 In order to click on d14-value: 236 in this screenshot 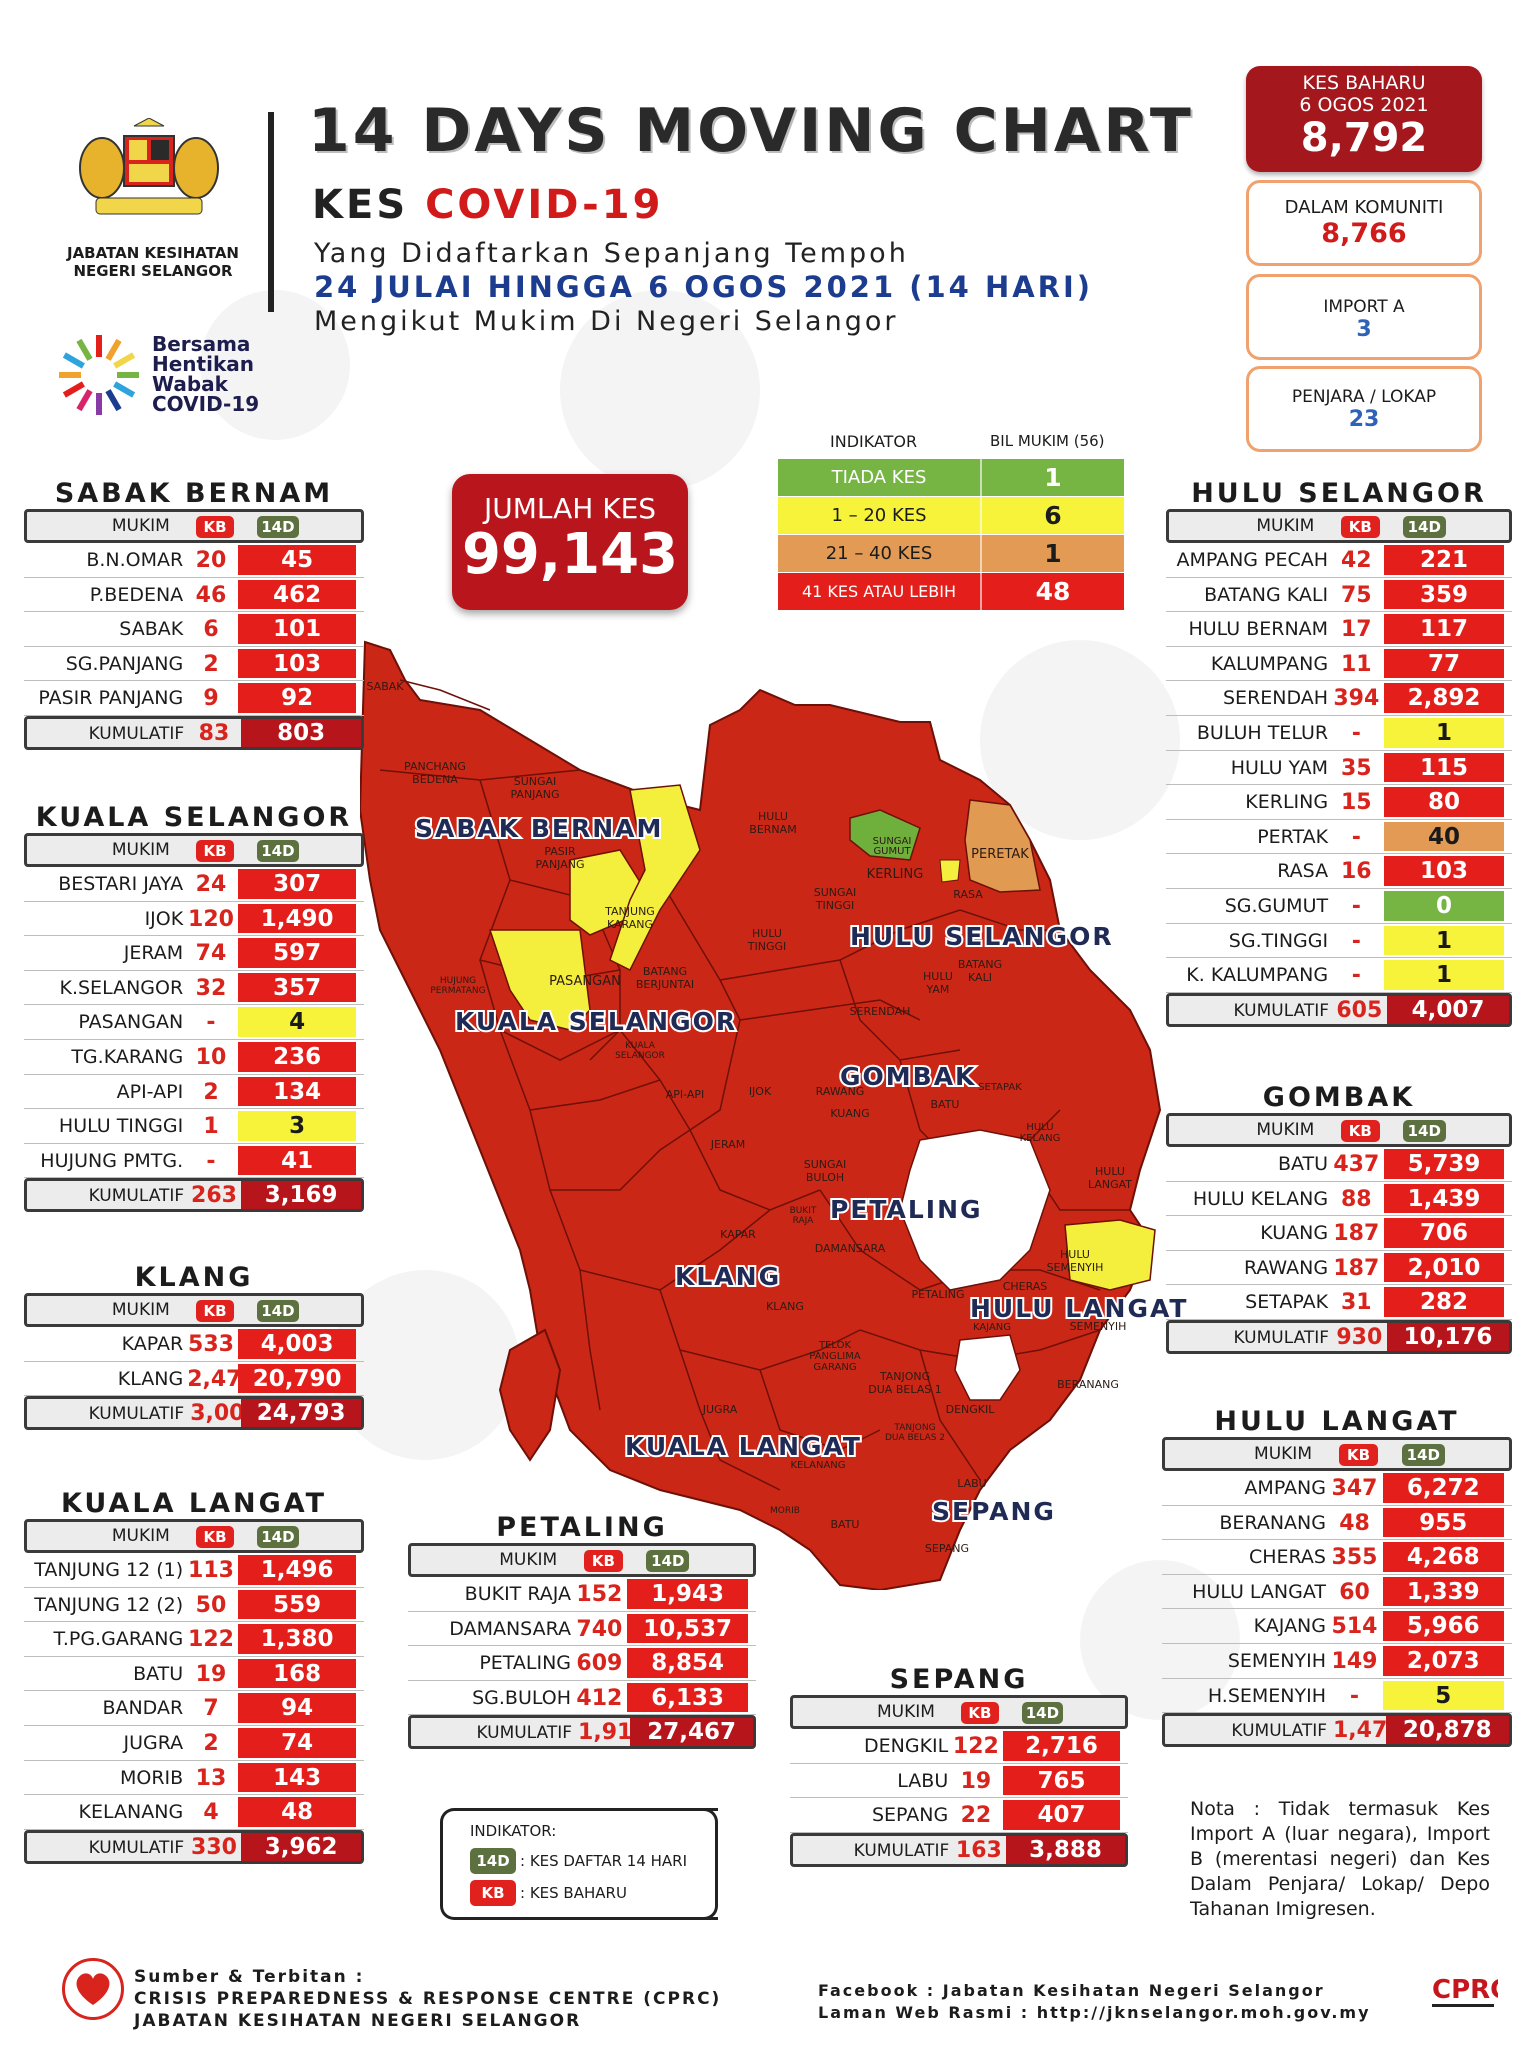, I will do `click(297, 1056)`.